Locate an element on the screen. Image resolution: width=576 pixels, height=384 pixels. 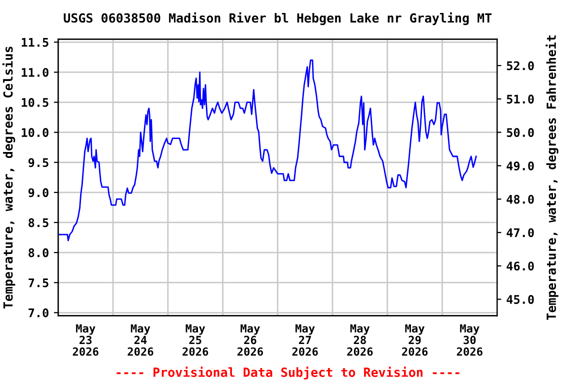
y2-tick-label: 52.0 is located at coordinates (520, 65).